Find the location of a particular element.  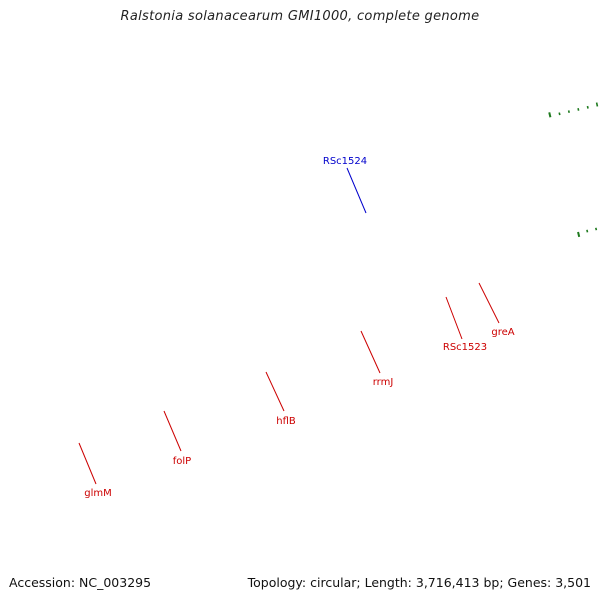

gene-label-rrmj: rrmJ is located at coordinates (383, 382).